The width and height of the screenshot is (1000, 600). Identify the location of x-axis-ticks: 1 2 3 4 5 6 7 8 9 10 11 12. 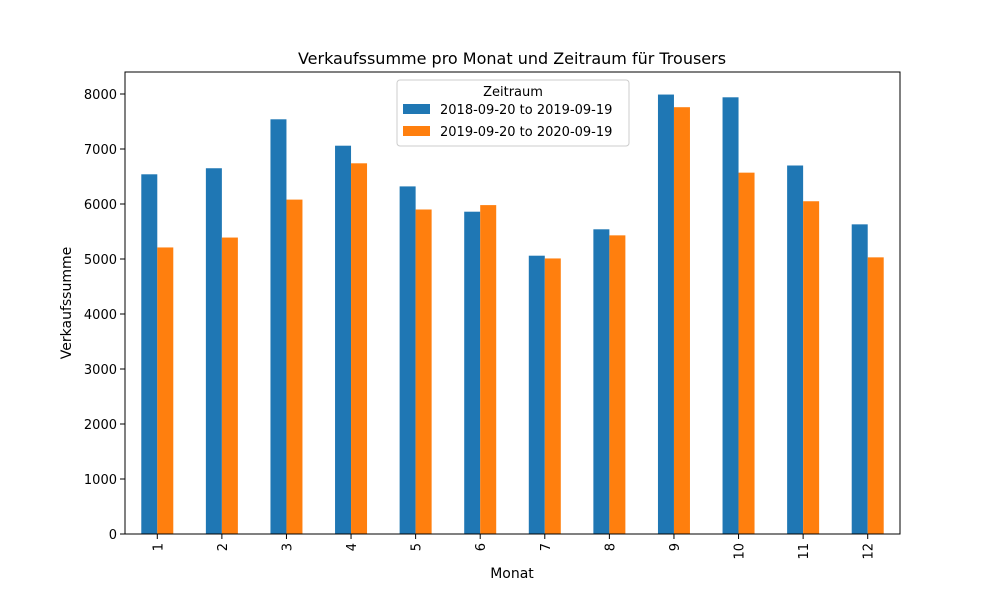
(514, 547).